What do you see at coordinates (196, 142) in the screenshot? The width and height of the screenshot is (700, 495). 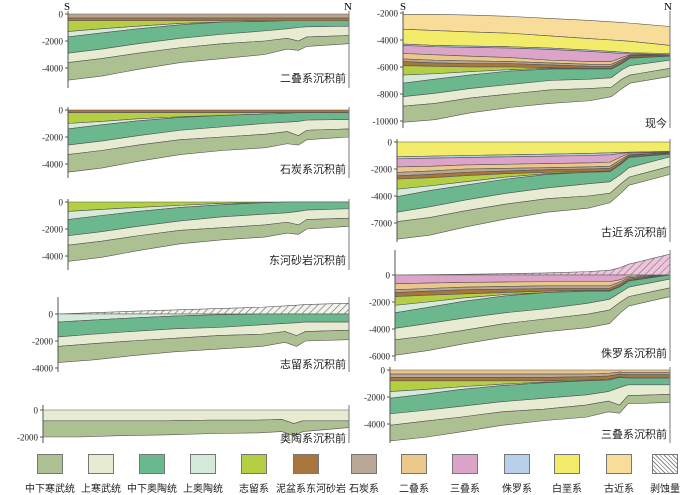 I see `cross-section-panel: 0 -2000 -4000 石炭系沉积前` at bounding box center [196, 142].